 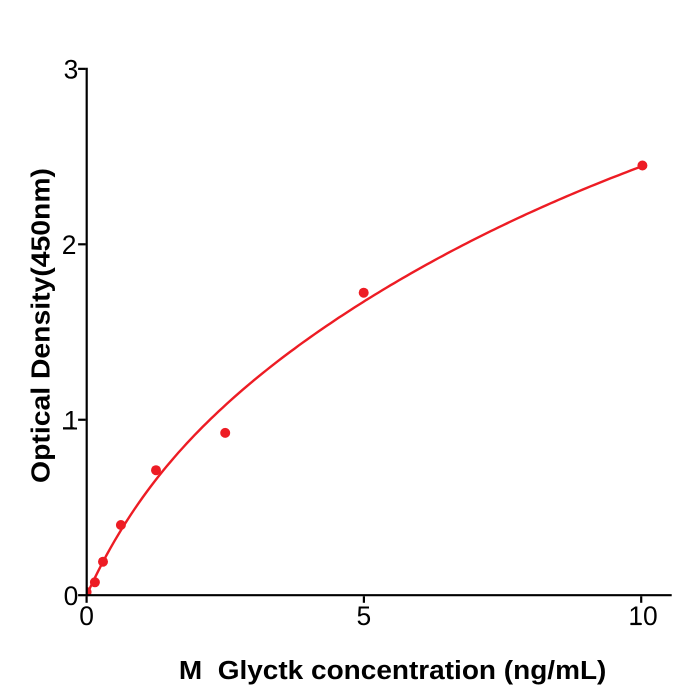 What do you see at coordinates (393, 670) in the screenshot?
I see `svg-text:M Glyctk concentration (ng/mL: M Glyctk concentration (ng/mL)` at bounding box center [393, 670].